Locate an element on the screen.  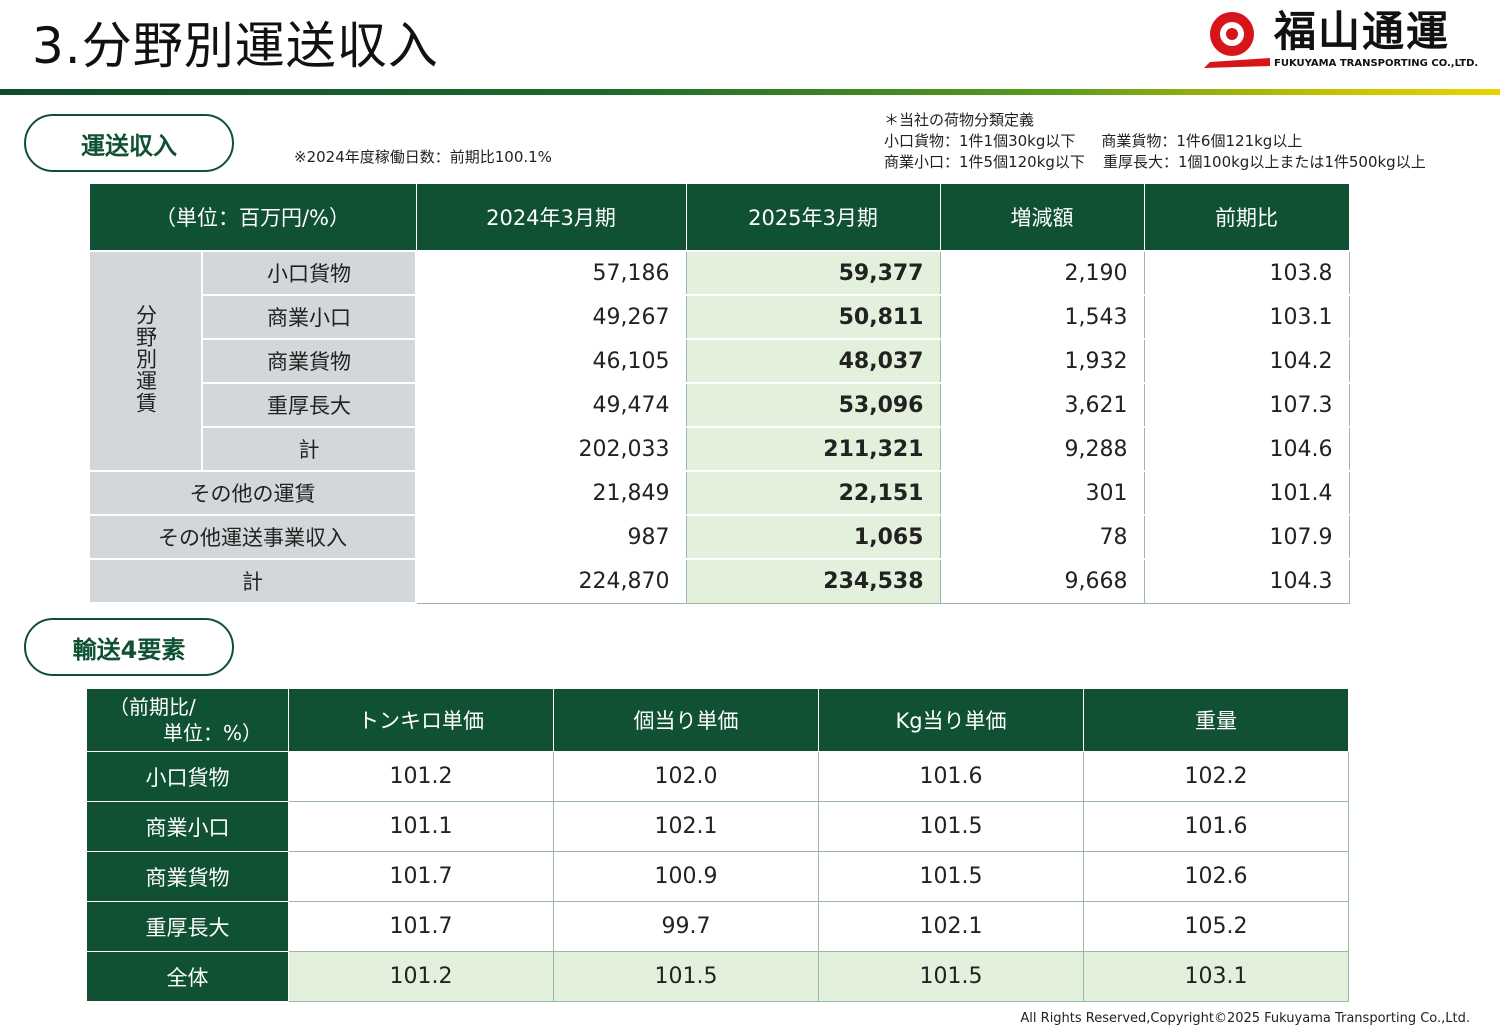
table-row-total: 計 224,870 234,538 9,668 104.3 is located at coordinates (719, 581).